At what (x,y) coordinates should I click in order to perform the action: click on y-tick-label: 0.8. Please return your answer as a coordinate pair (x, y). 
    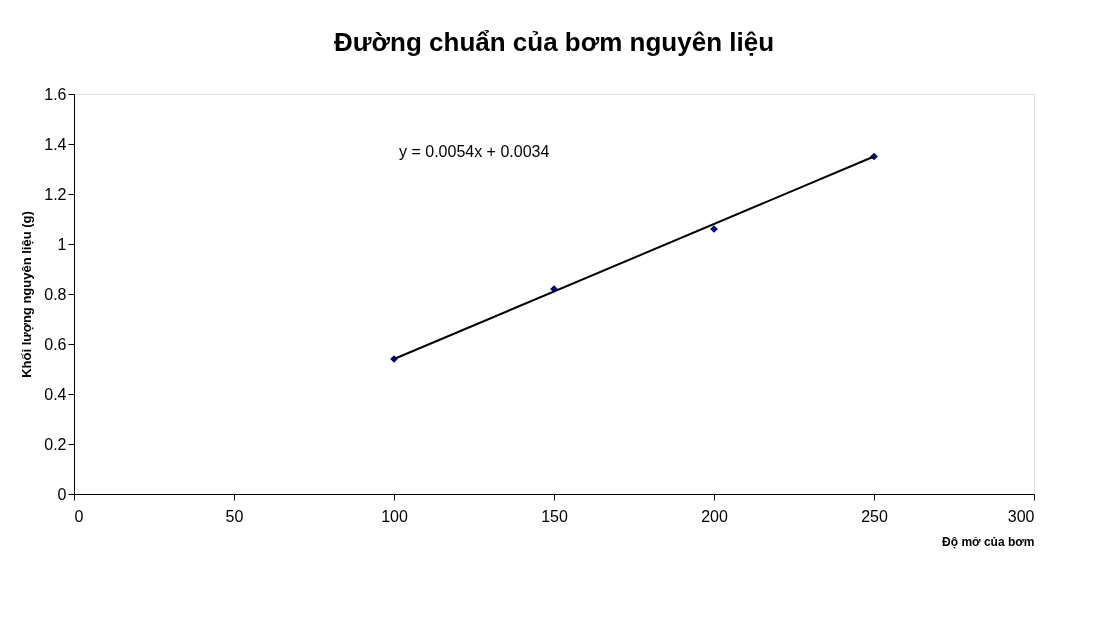
    Looking at the image, I should click on (55, 294).